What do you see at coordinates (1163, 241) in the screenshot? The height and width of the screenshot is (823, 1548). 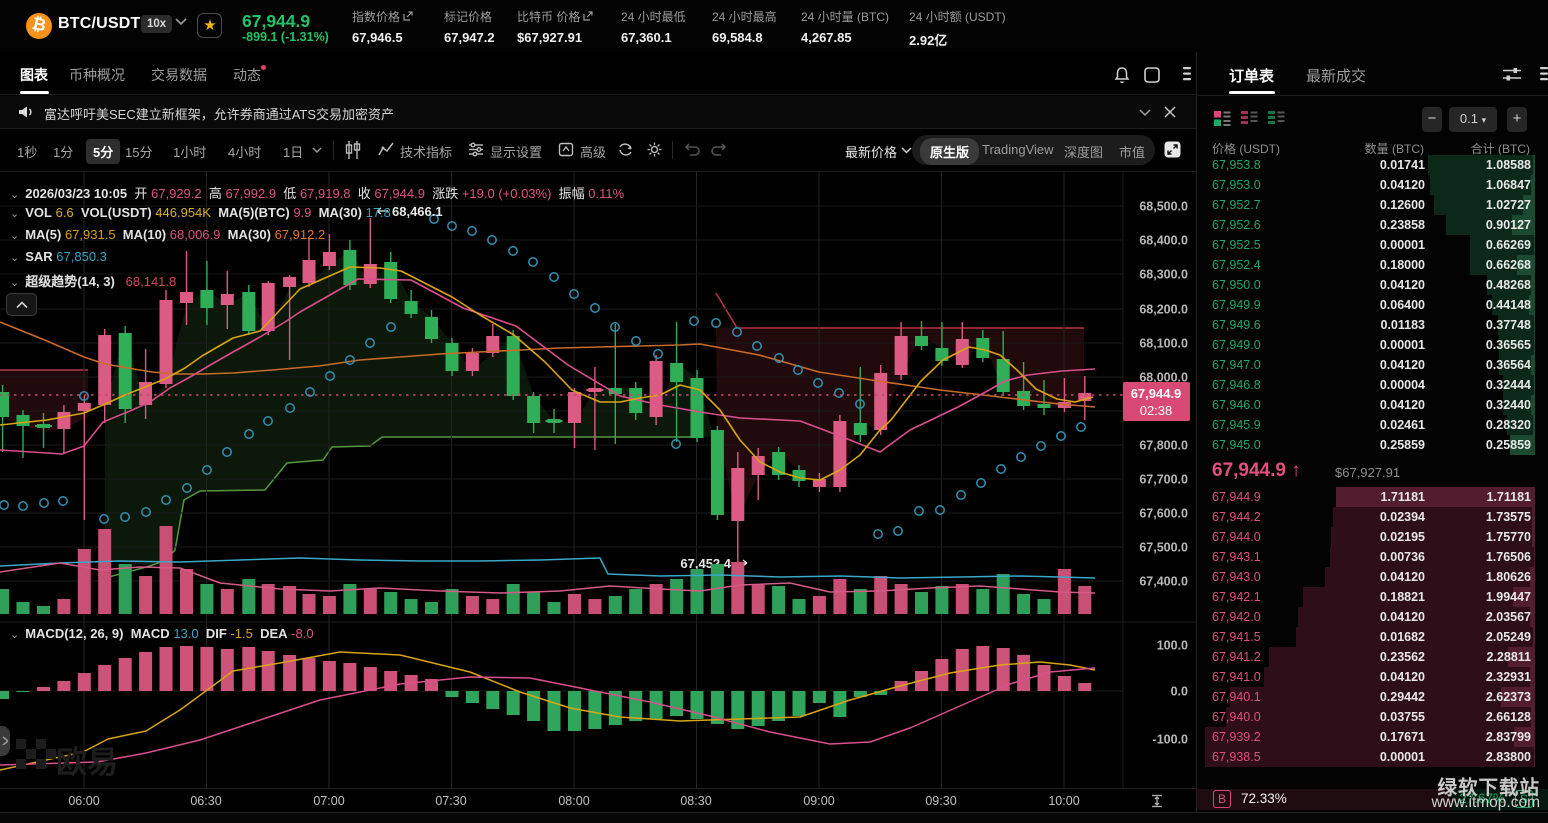 I see `svg-text: 68,400.0` at bounding box center [1163, 241].